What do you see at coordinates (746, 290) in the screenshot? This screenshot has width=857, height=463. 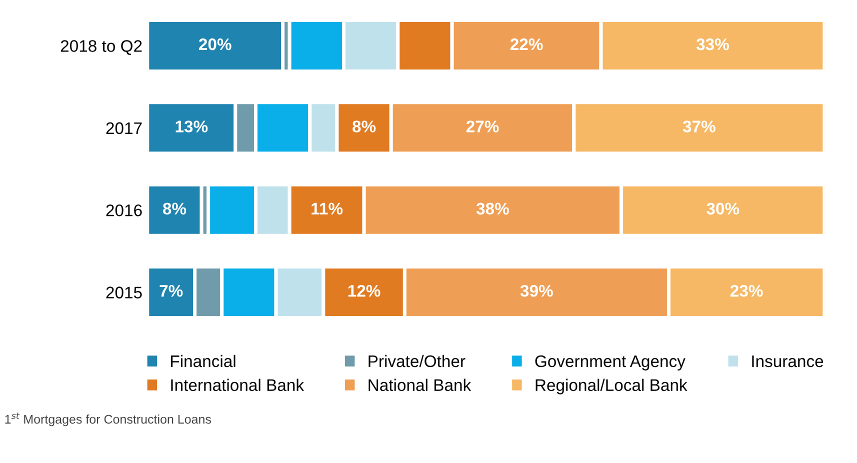 I see `data-label: 23%` at bounding box center [746, 290].